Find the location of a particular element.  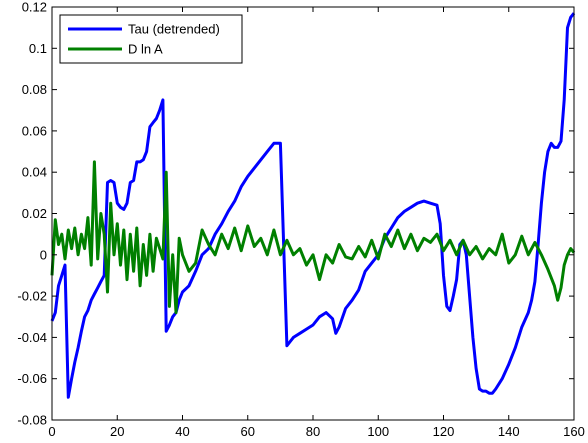

x-tick-label: 20 is located at coordinates (117, 431).